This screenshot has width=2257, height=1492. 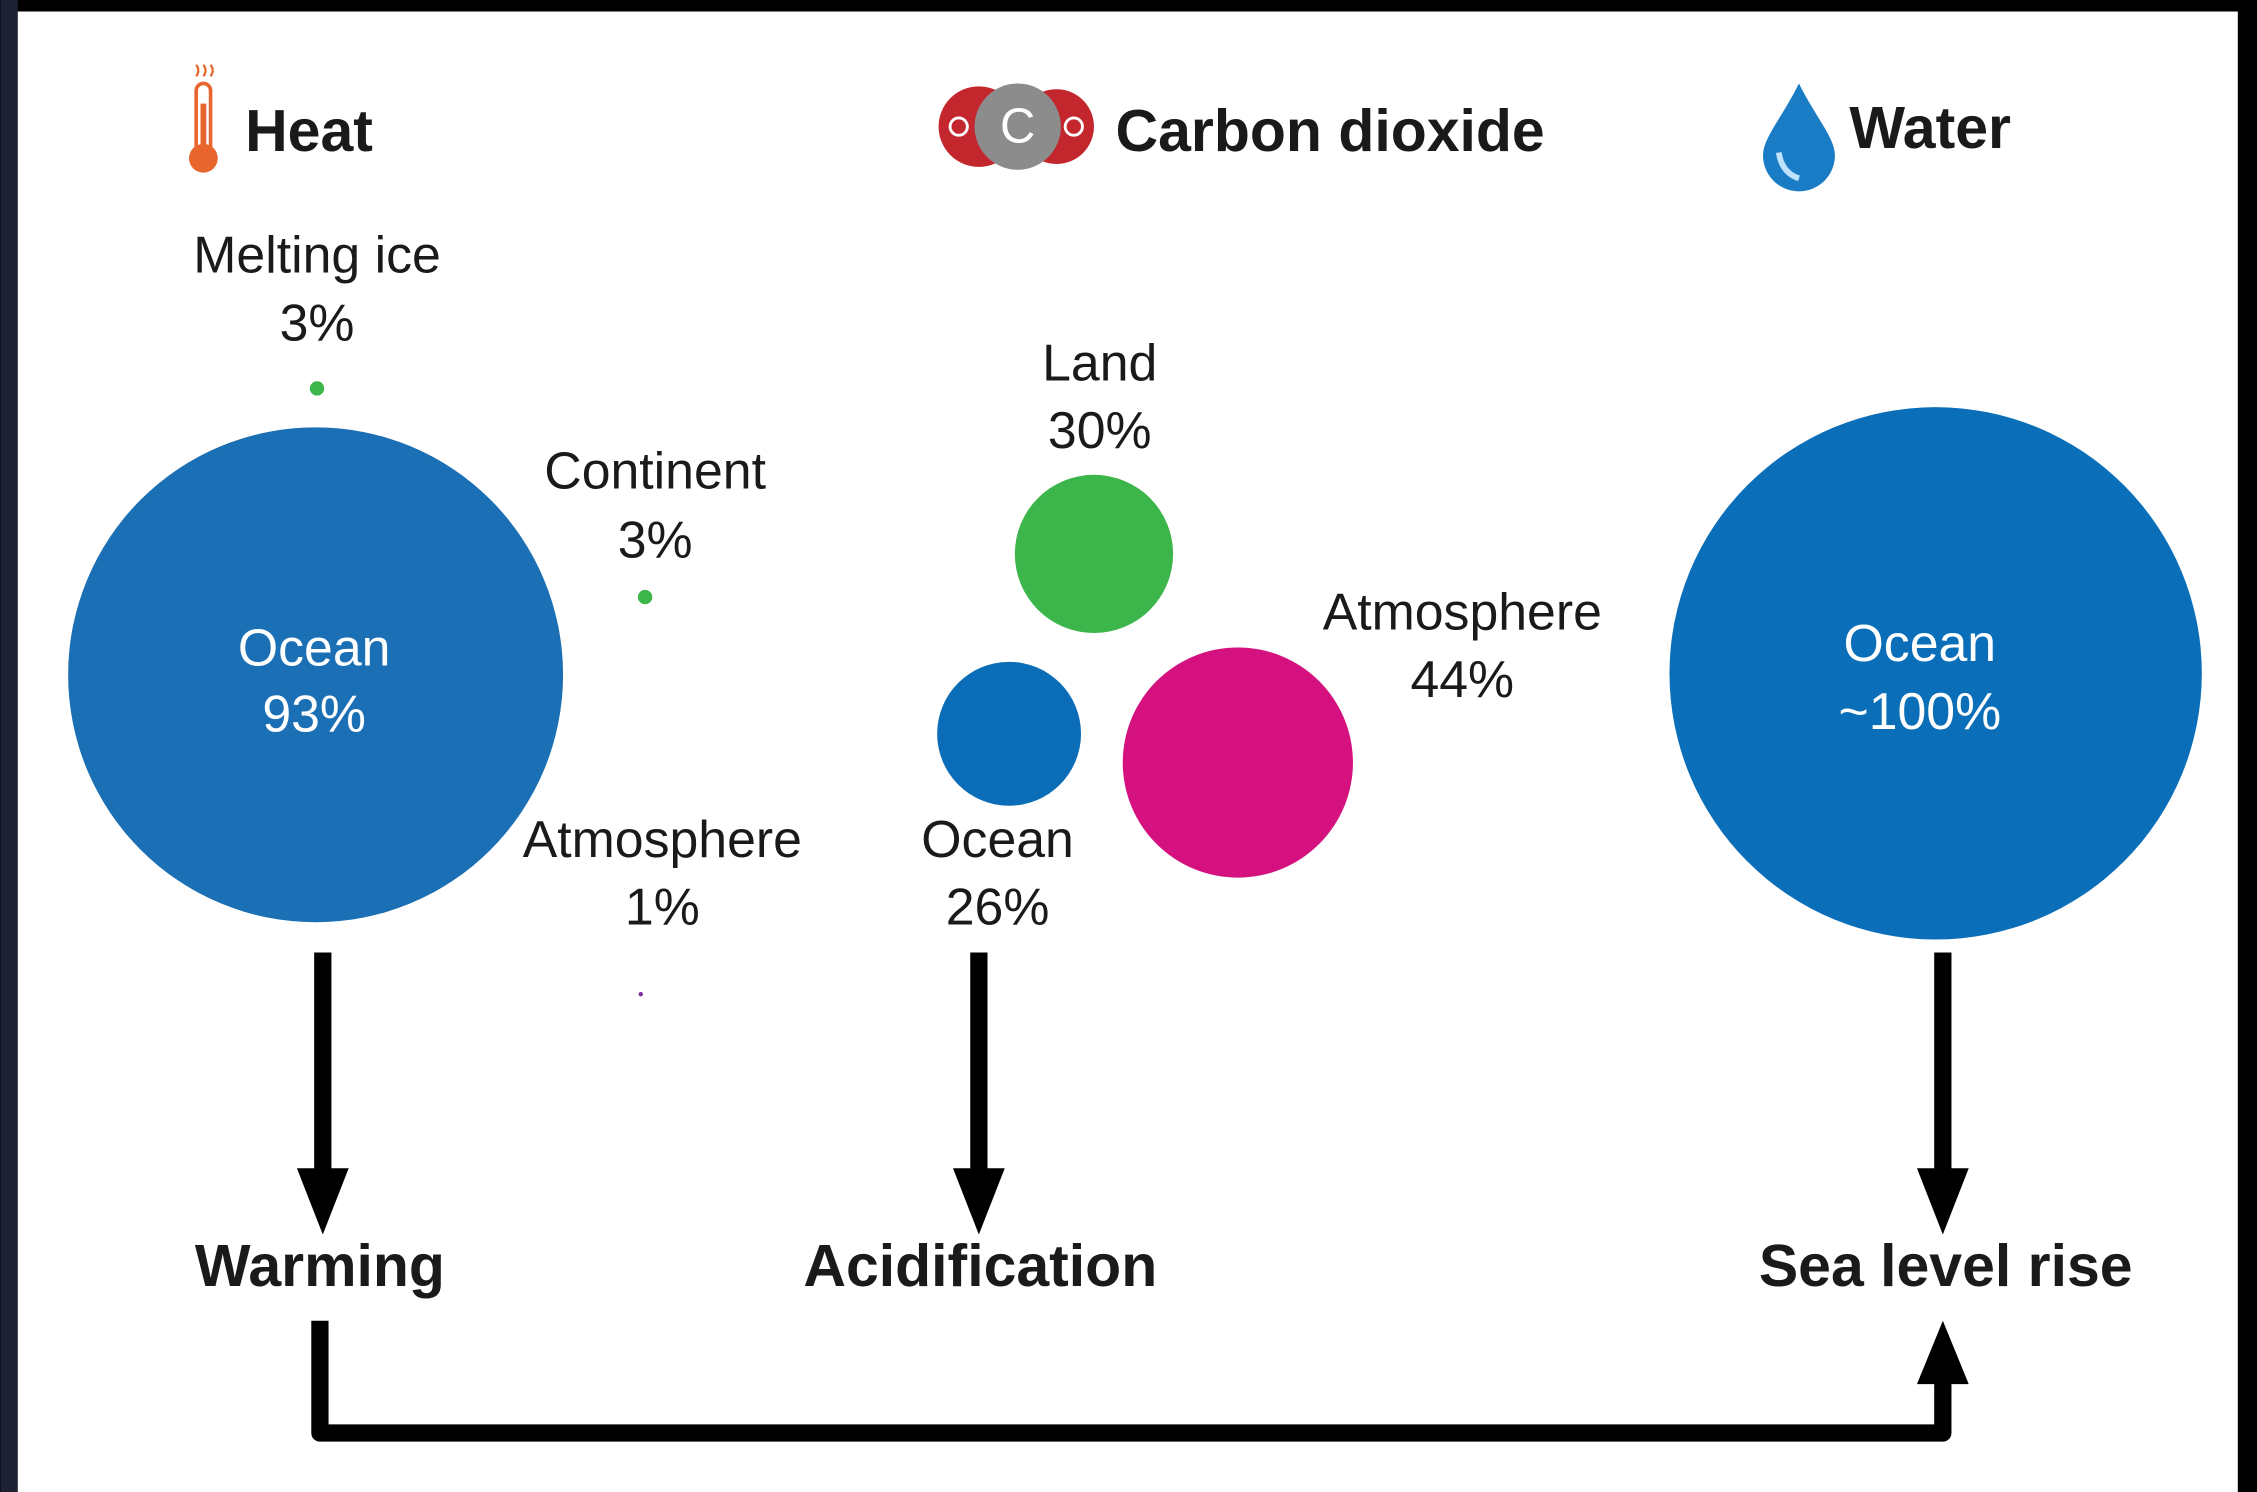 What do you see at coordinates (309, 131) in the screenshot?
I see `group-title: Heat` at bounding box center [309, 131].